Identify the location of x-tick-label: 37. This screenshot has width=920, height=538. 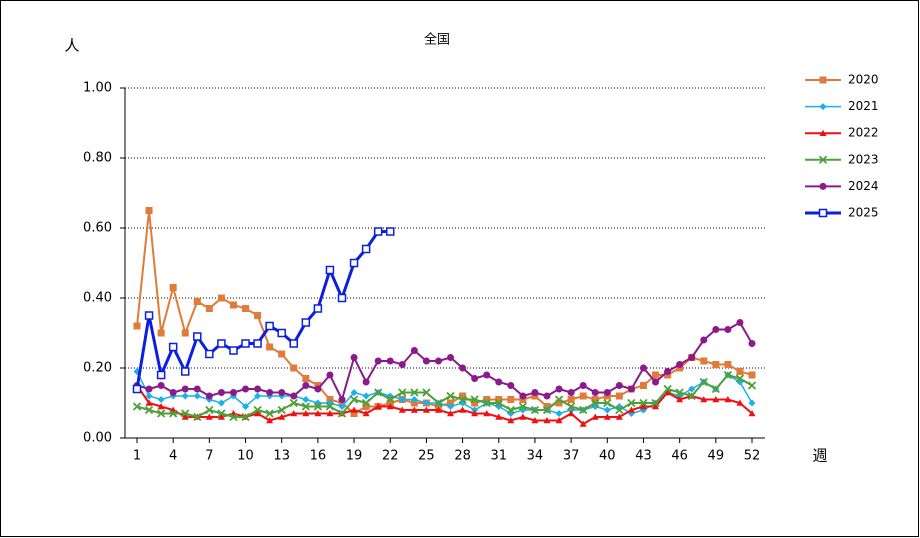
(571, 456).